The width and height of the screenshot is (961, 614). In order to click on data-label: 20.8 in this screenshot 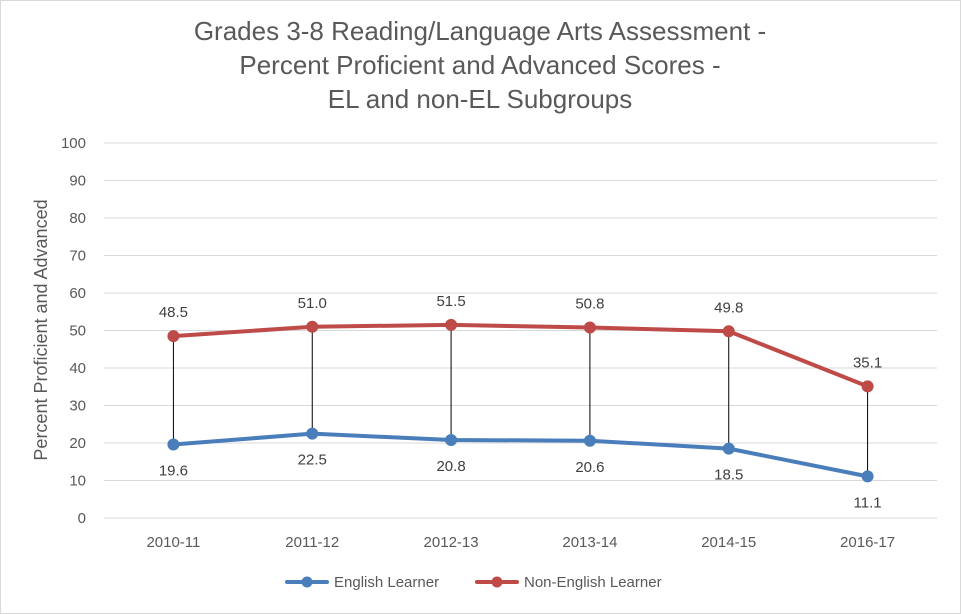, I will do `click(450, 466)`.